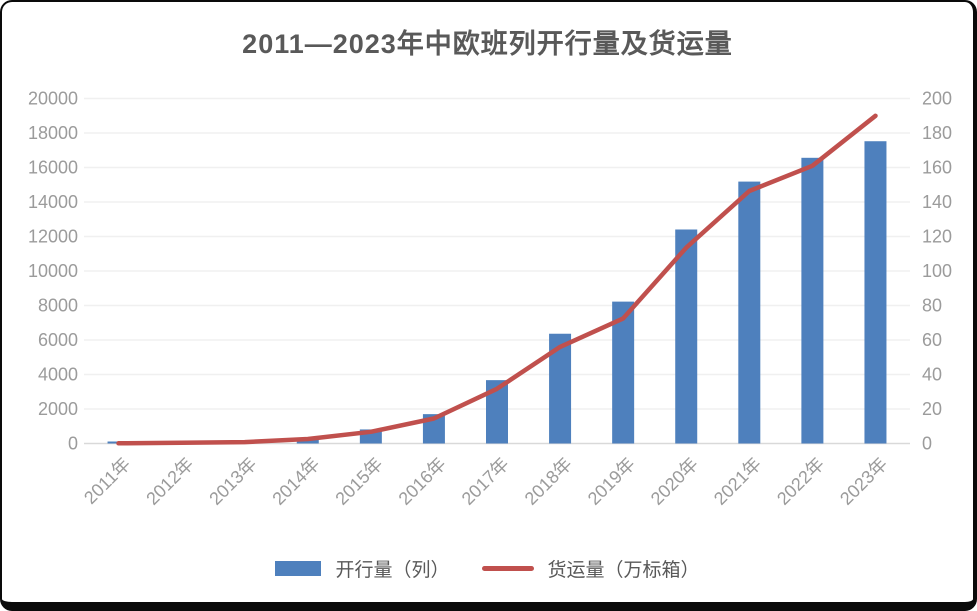  What do you see at coordinates (932, 306) in the screenshot?
I see `y-axis-right-tick-label: 80` at bounding box center [932, 306].